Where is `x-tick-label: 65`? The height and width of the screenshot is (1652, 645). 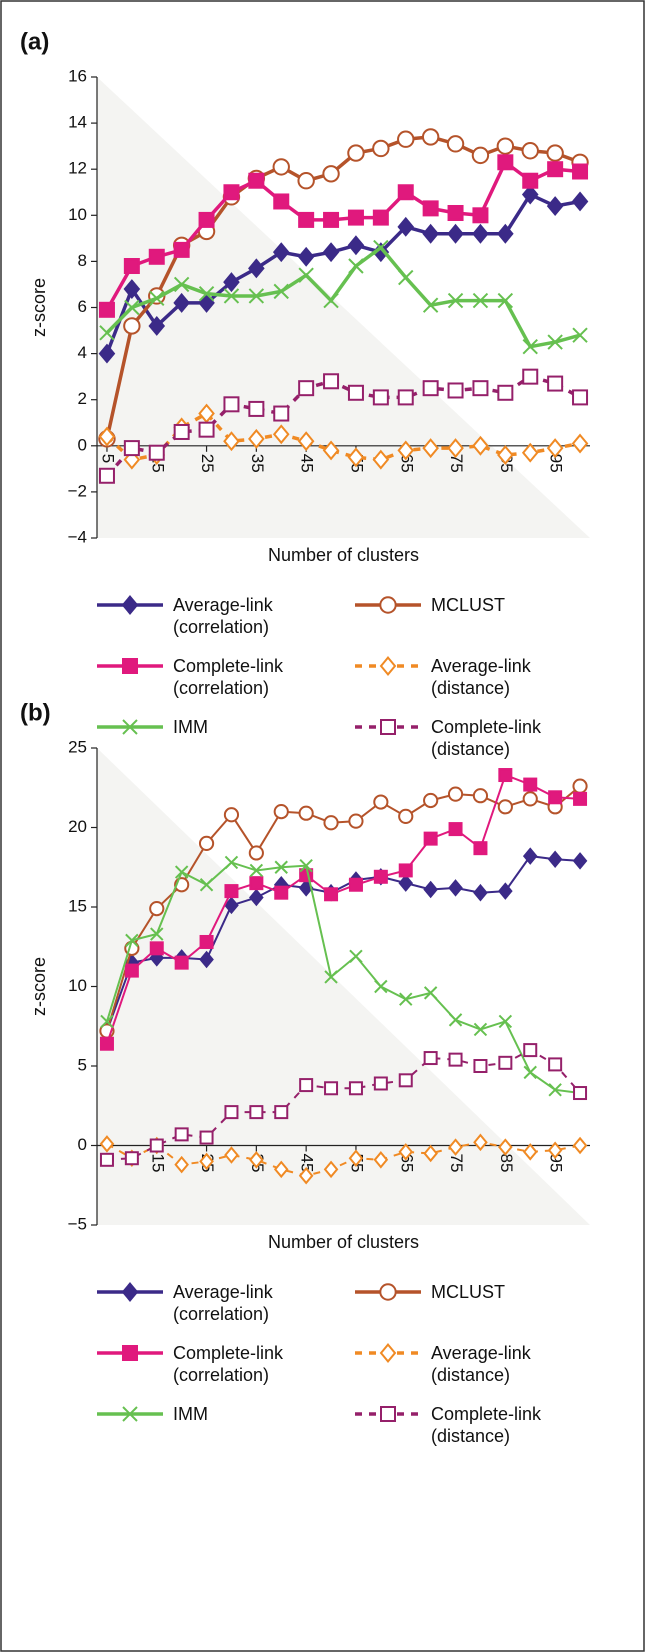 x-tick-label: 65 is located at coordinates (406, 1163).